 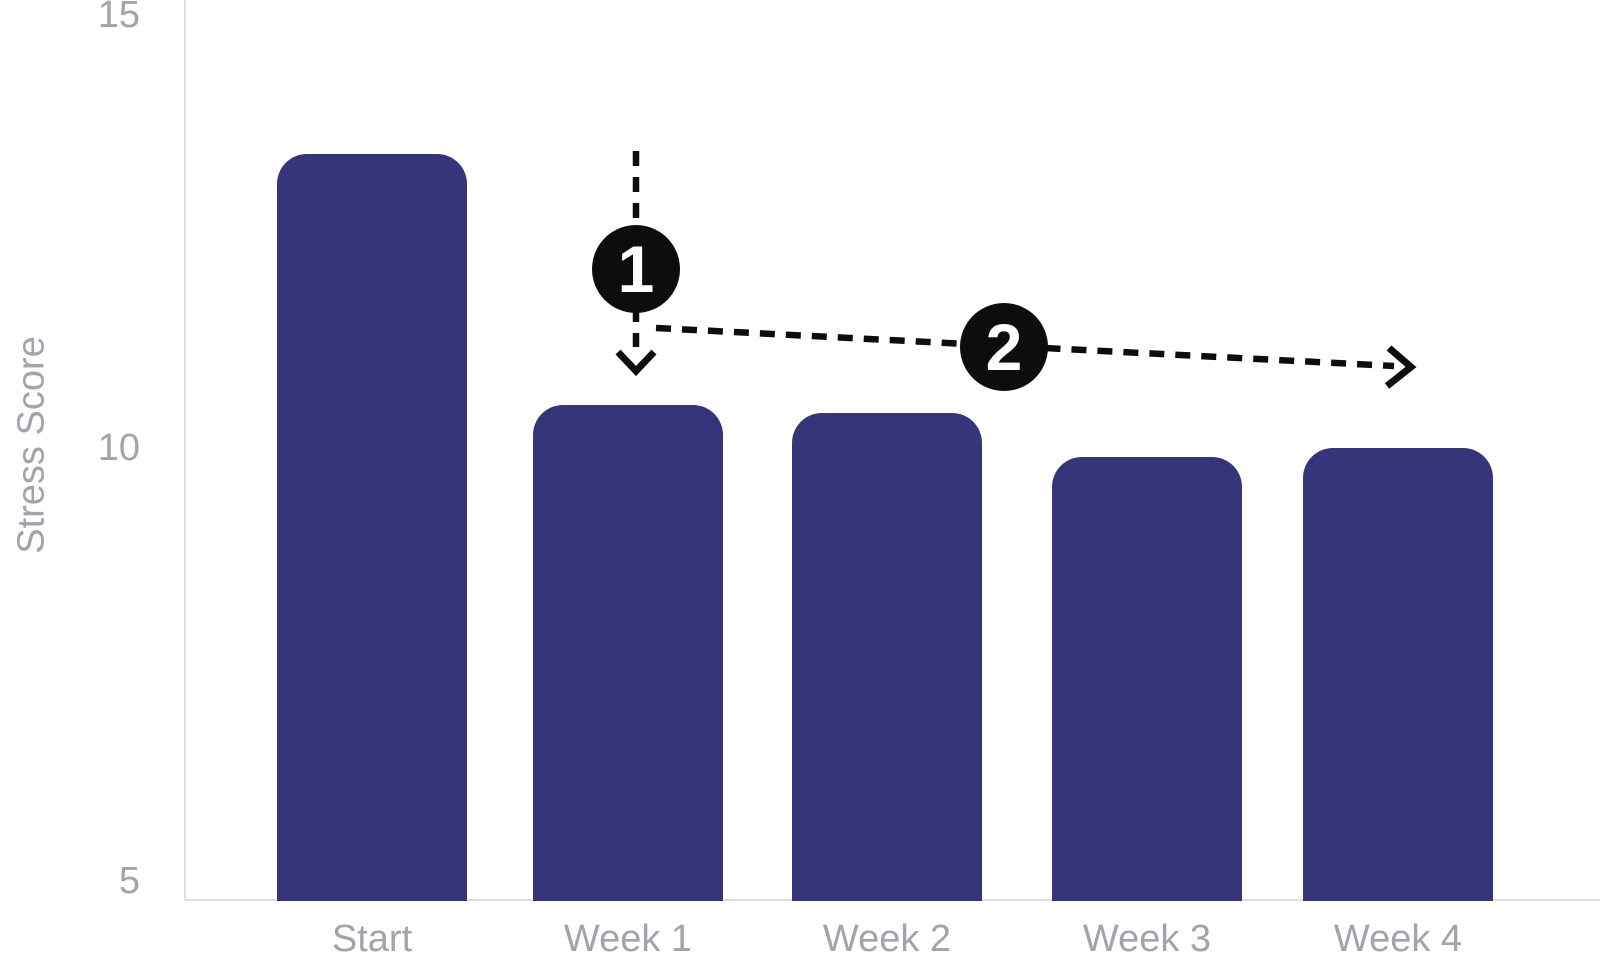 What do you see at coordinates (887, 939) in the screenshot?
I see `x-tick-label: Week 2` at bounding box center [887, 939].